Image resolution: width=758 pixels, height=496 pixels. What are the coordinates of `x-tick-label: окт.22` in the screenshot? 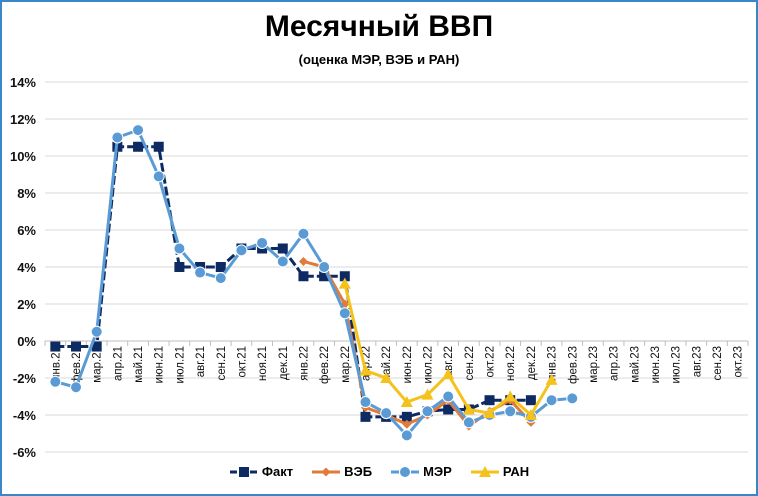 It's located at (491, 362).